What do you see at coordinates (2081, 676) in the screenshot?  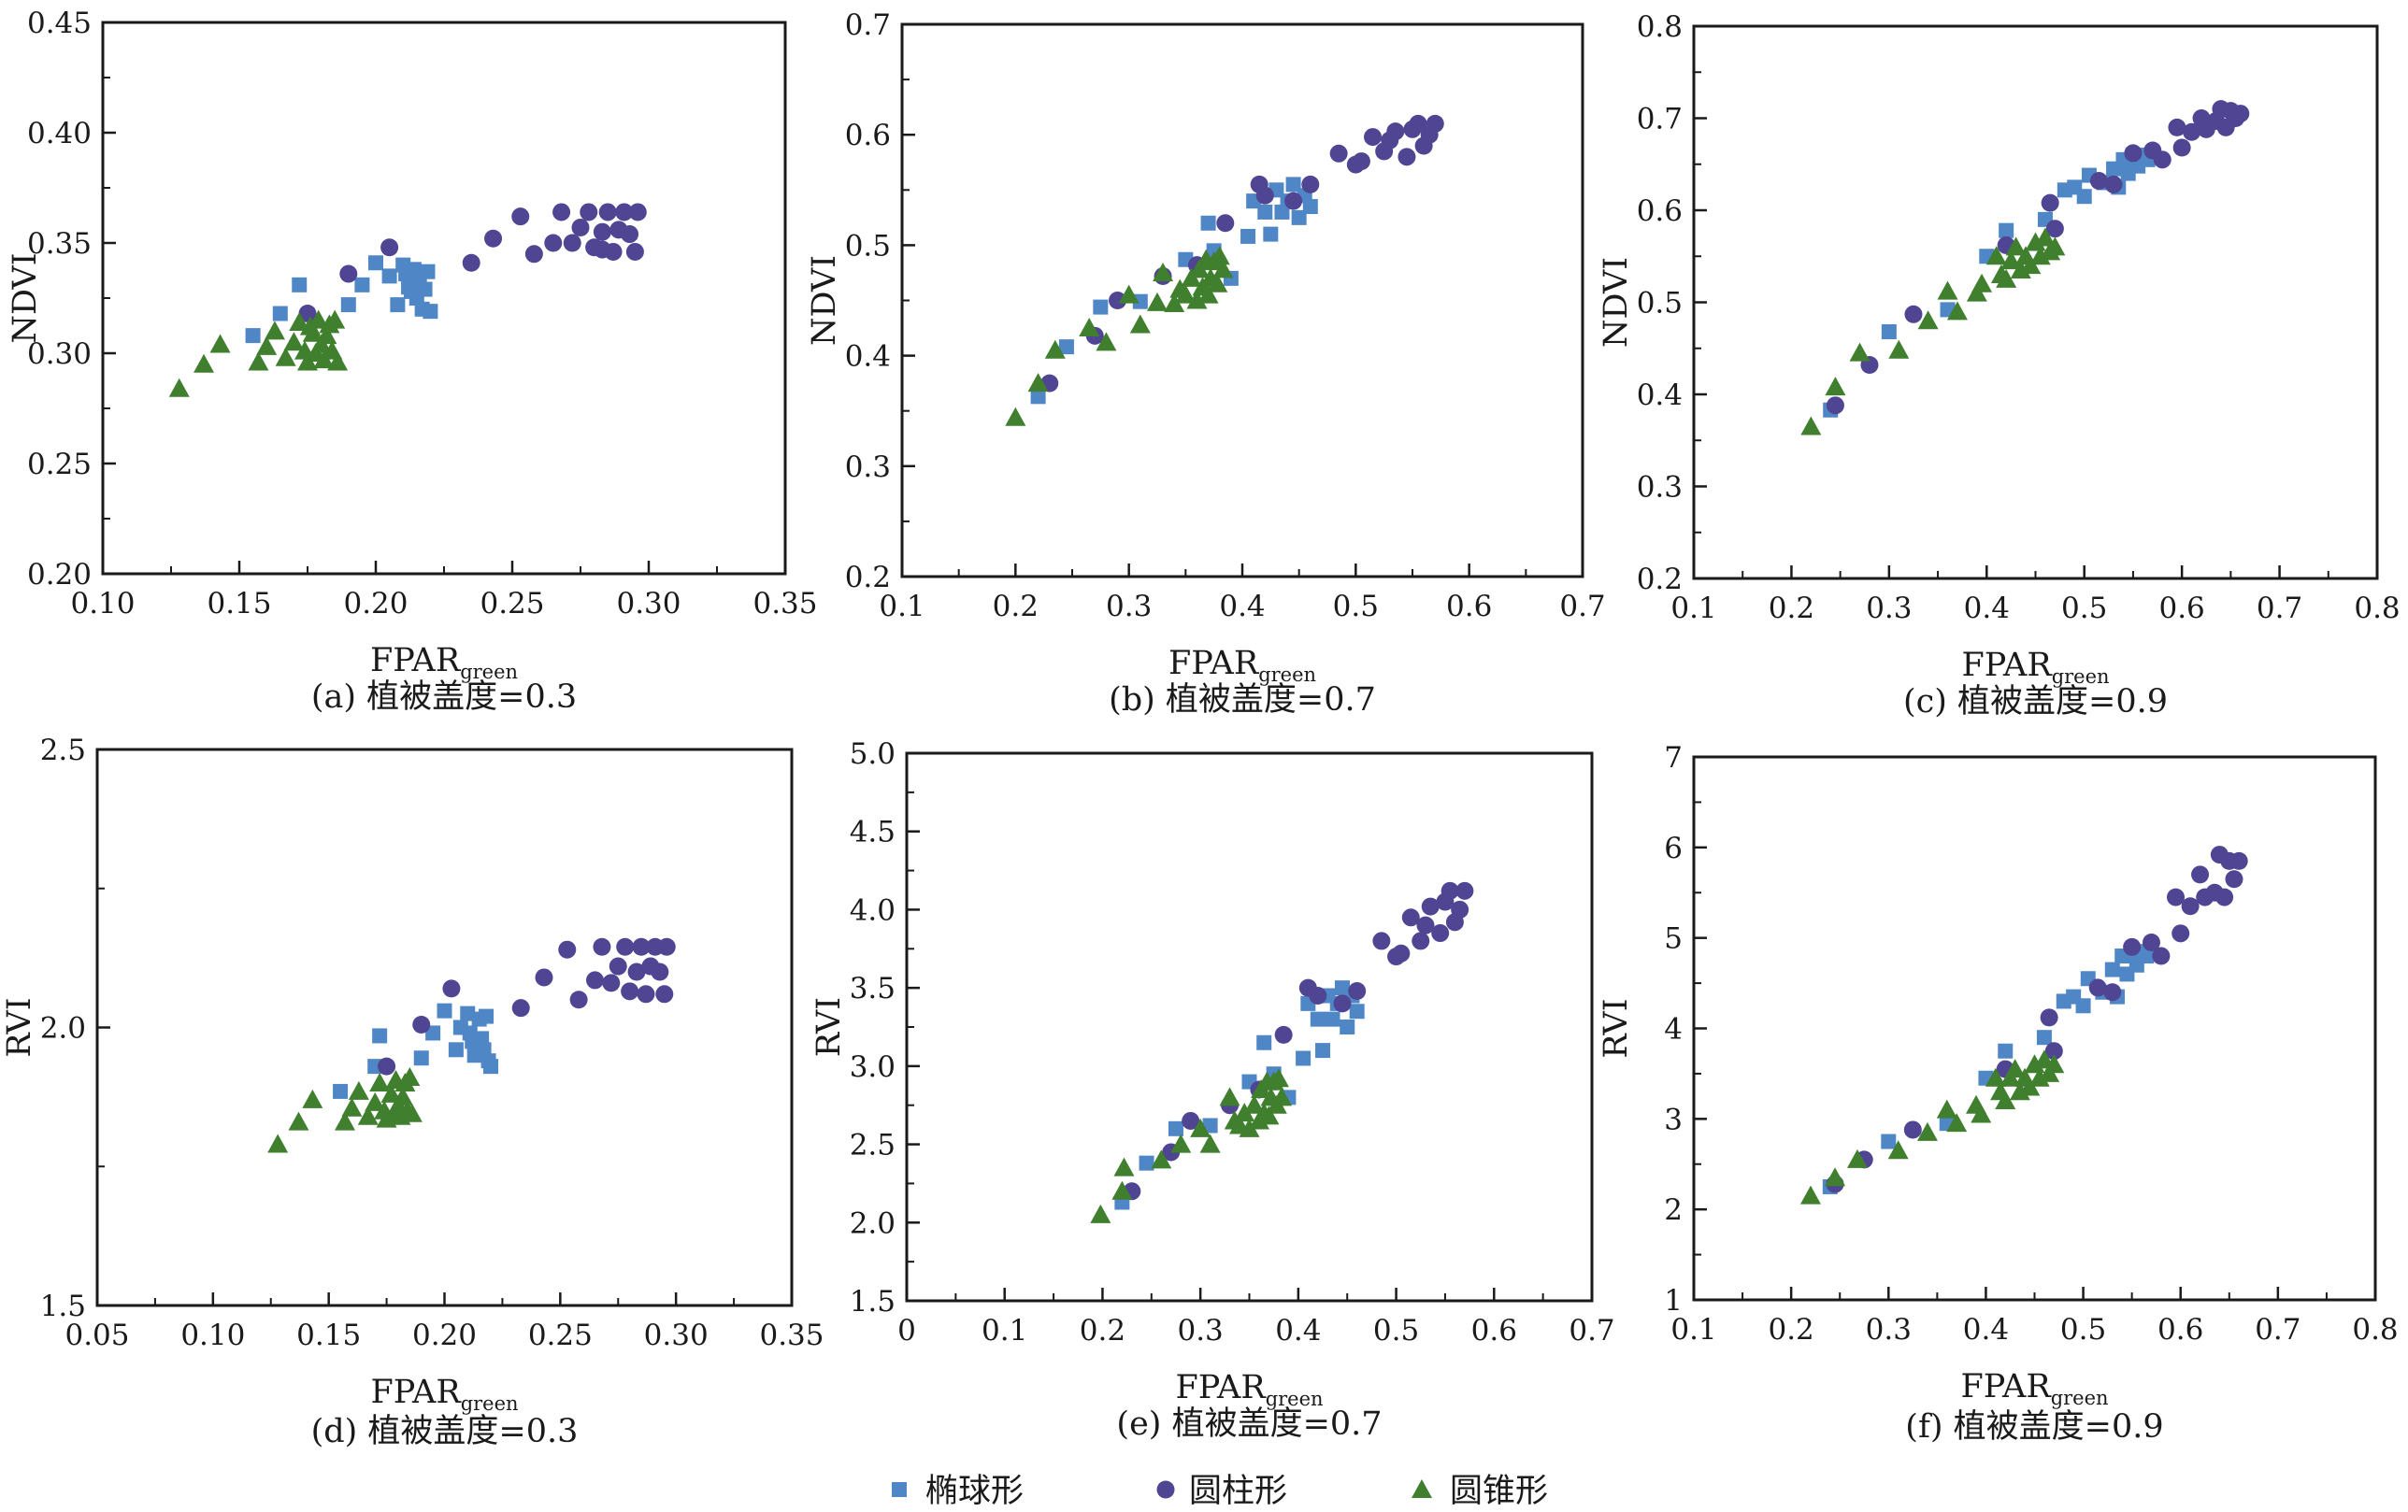 I see `x-axis-title-sub: green` at bounding box center [2081, 676].